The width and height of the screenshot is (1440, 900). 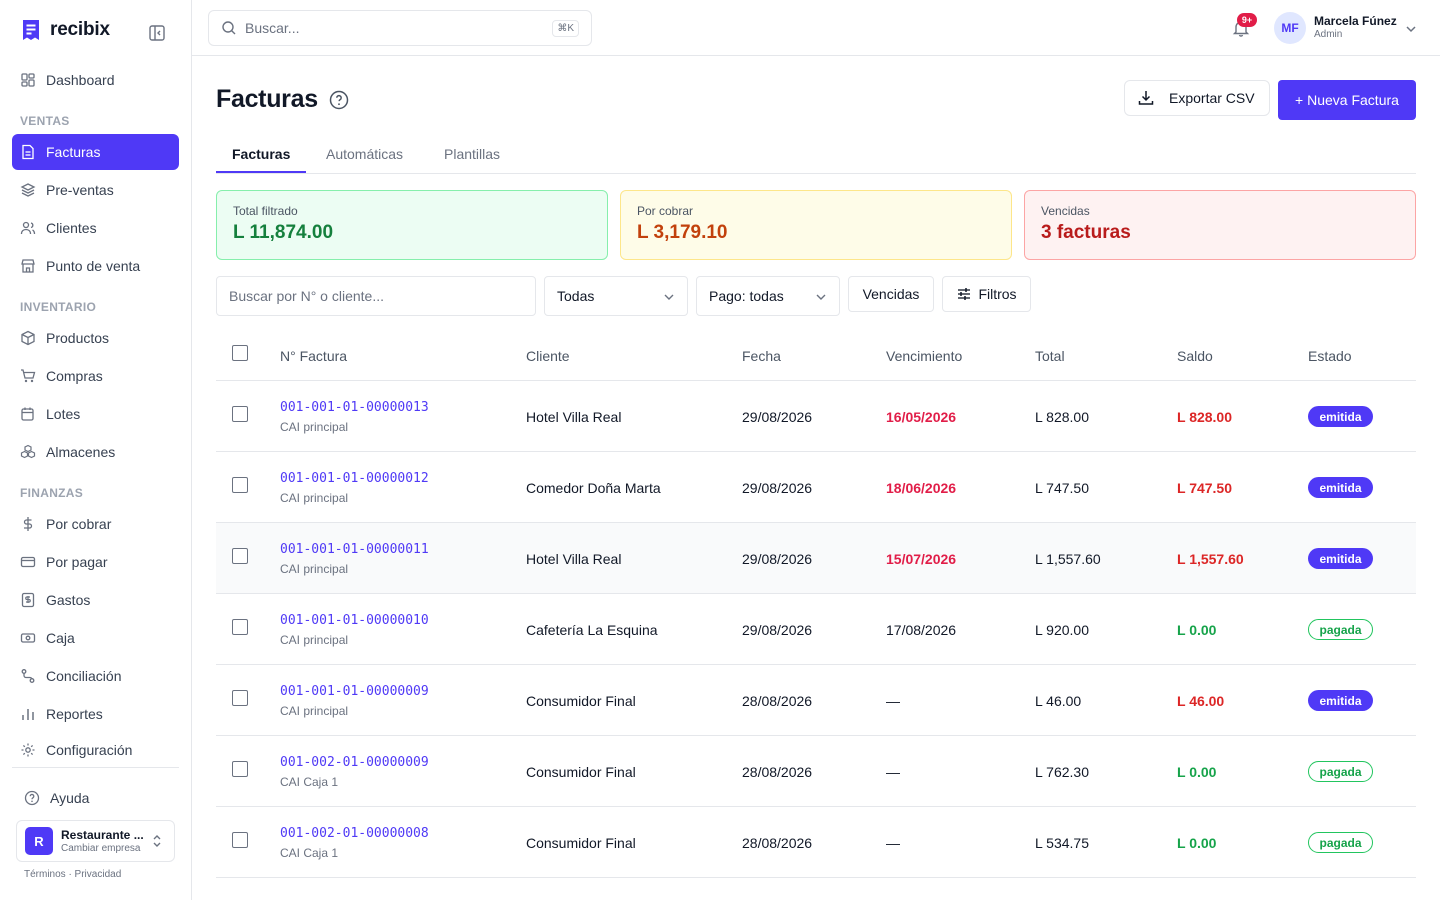 What do you see at coordinates (768, 296) in the screenshot?
I see `payment-select: Pago: todas` at bounding box center [768, 296].